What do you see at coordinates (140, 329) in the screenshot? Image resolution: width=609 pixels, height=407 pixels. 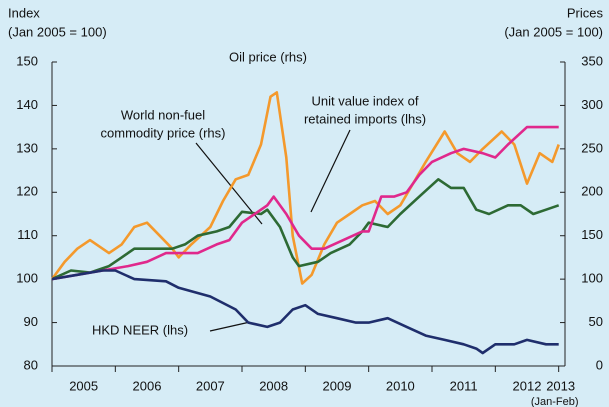 I see `annotation: HKD NEER (lhs)` at bounding box center [140, 329].